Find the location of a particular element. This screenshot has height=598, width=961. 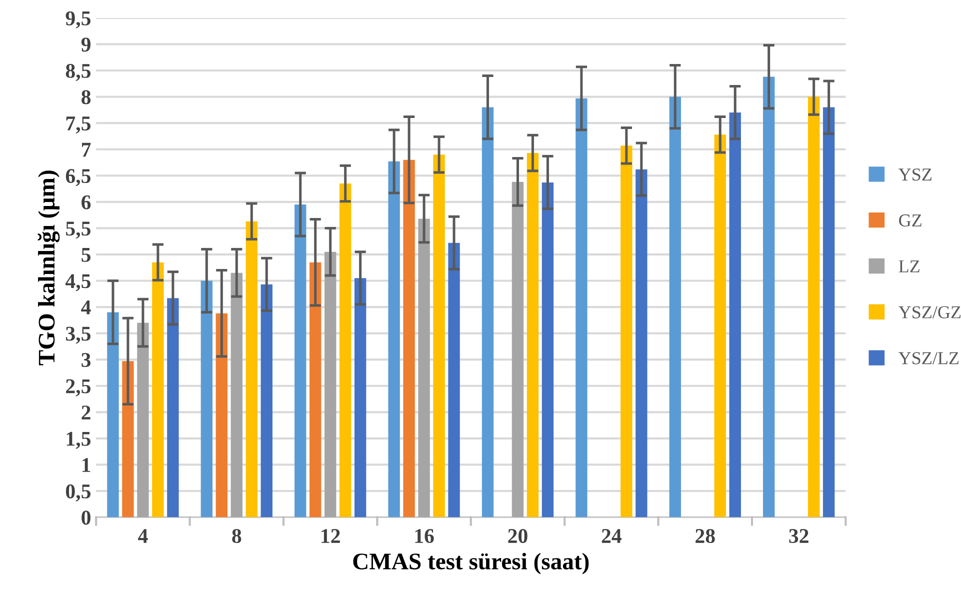

x-tick-label: 28 is located at coordinates (705, 536).